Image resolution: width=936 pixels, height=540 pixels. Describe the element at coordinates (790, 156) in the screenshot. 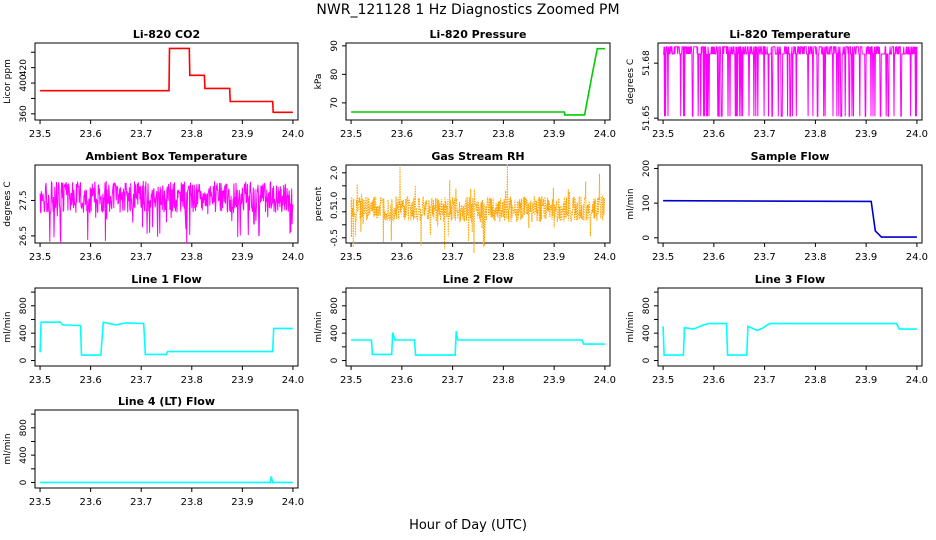

I see `panel-title: Sample Flow` at that location.